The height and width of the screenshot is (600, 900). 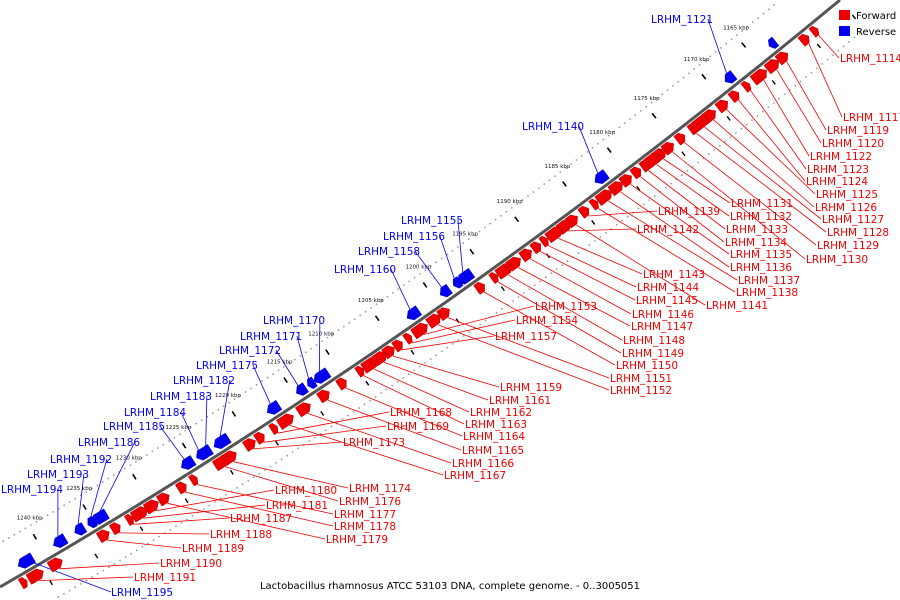 I want to click on gene-label-lrhm_1172: LRHM_1172, so click(x=250, y=351).